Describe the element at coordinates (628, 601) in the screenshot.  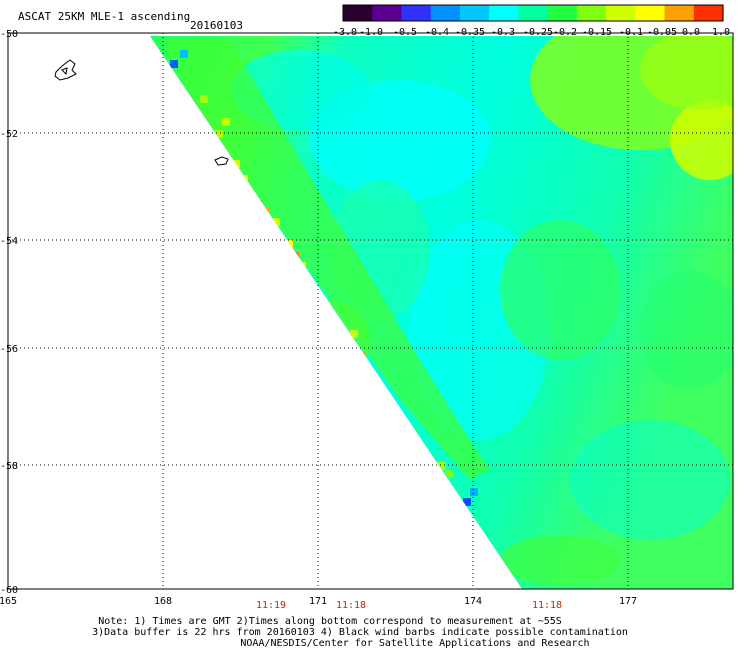
I see `longitude-label: 177` at that location.